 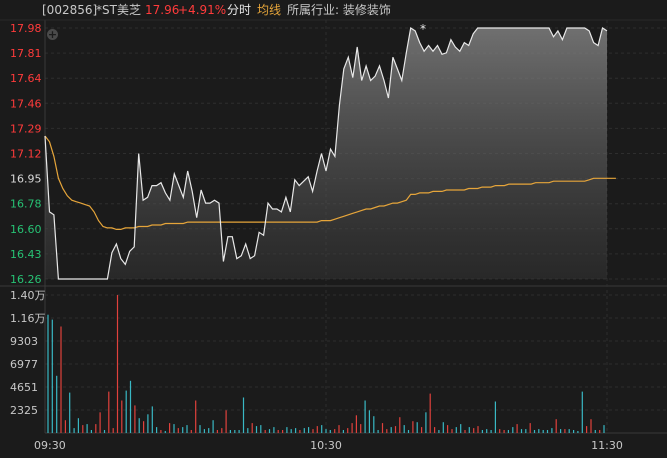 What do you see at coordinates (269, 10) in the screenshot?
I see `avg-line-legend: 均线` at bounding box center [269, 10].